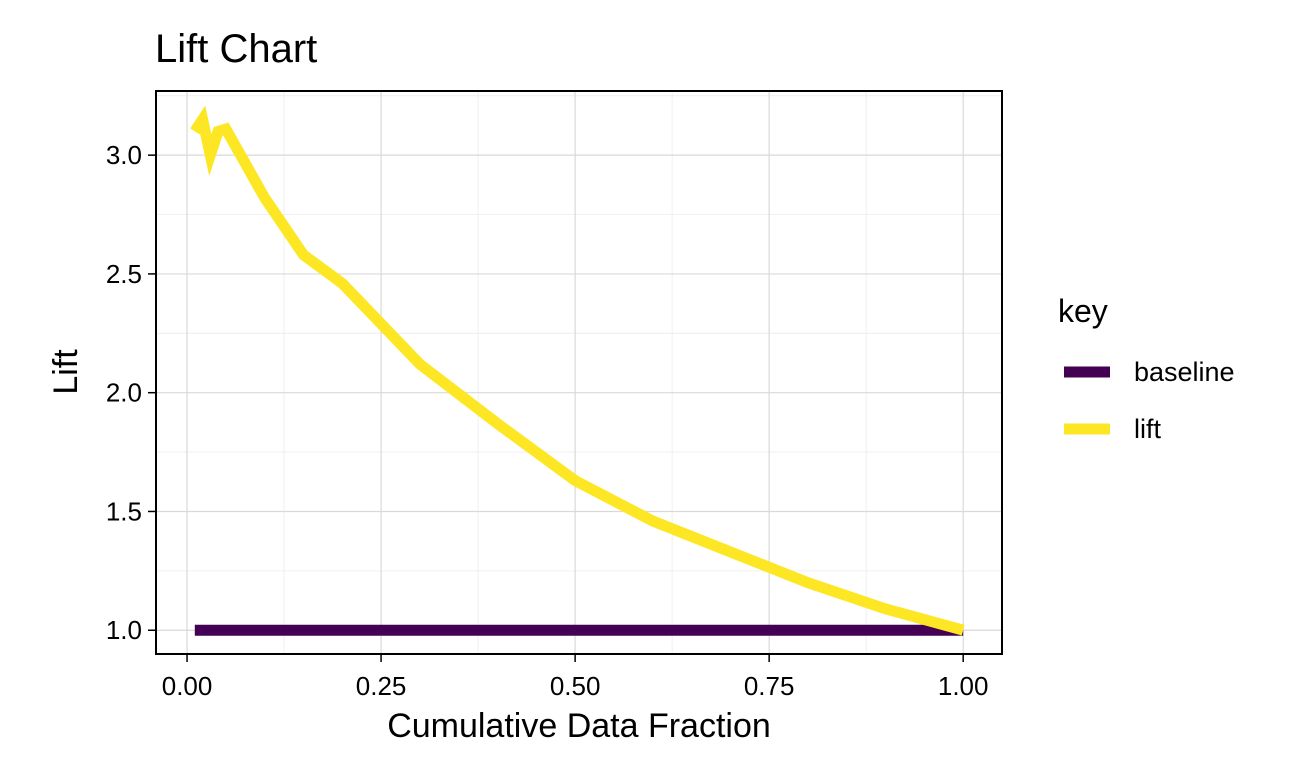  What do you see at coordinates (1149, 400) in the screenshot?
I see `legend-items: baseline lift` at bounding box center [1149, 400].